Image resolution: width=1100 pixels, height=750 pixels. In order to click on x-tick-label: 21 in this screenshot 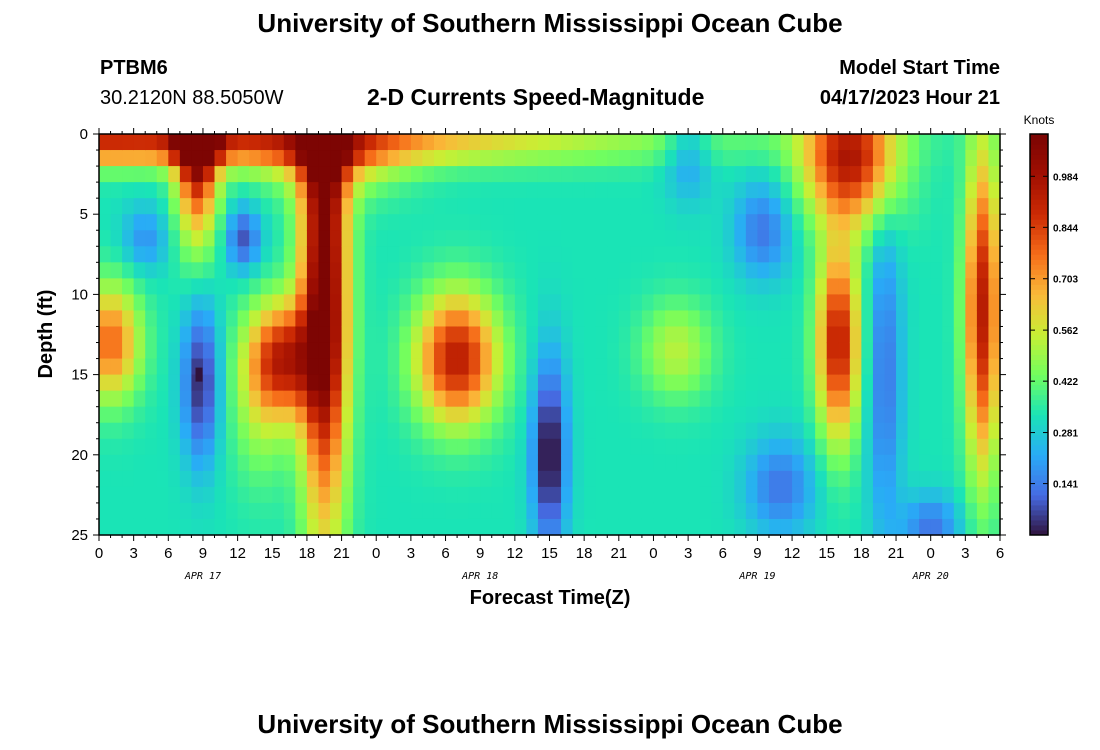, I will do `click(618, 553)`.